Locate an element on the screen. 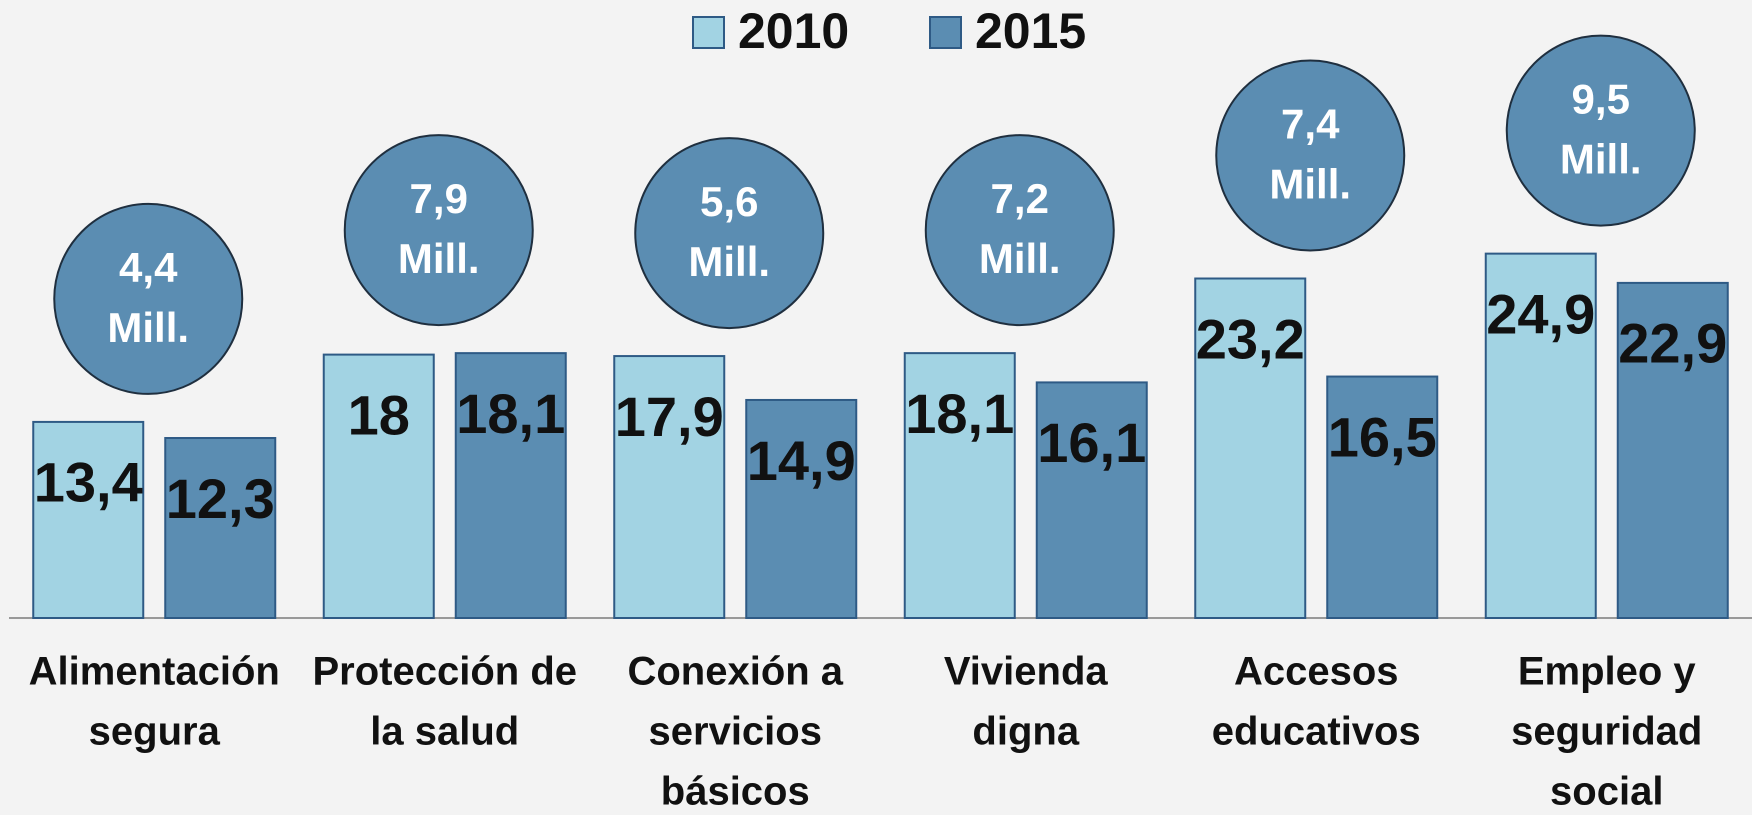 The width and height of the screenshot is (1752, 815). annotation-label: 7,9 is located at coordinates (439, 198).